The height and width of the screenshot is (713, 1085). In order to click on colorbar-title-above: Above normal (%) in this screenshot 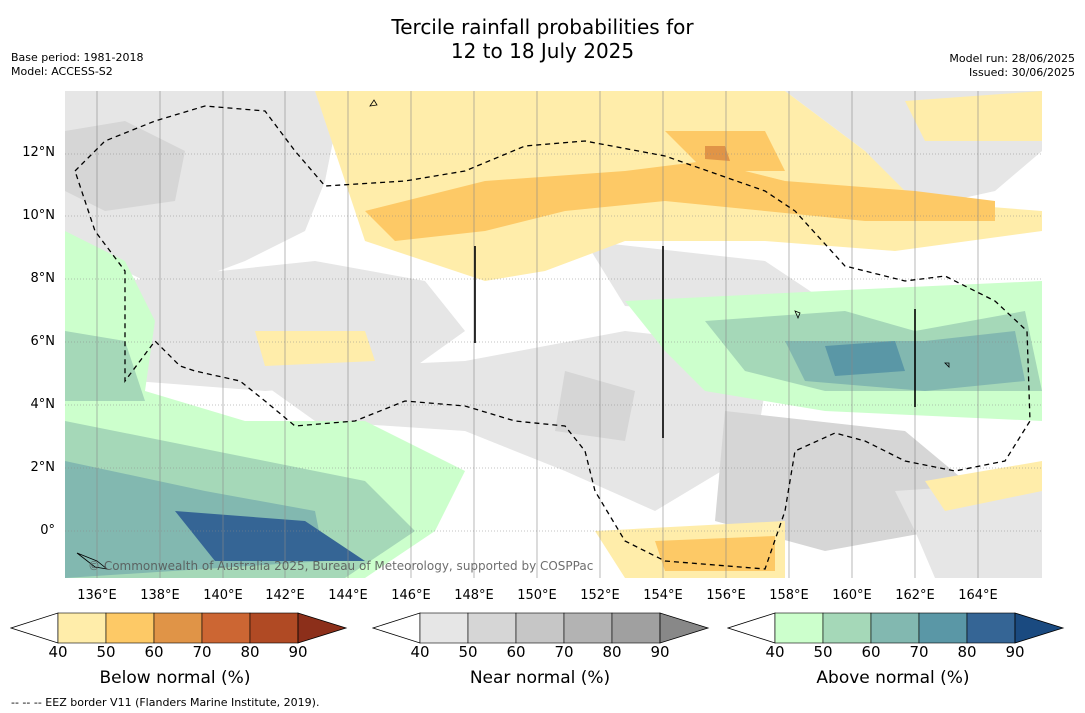, I will do `click(893, 678)`.